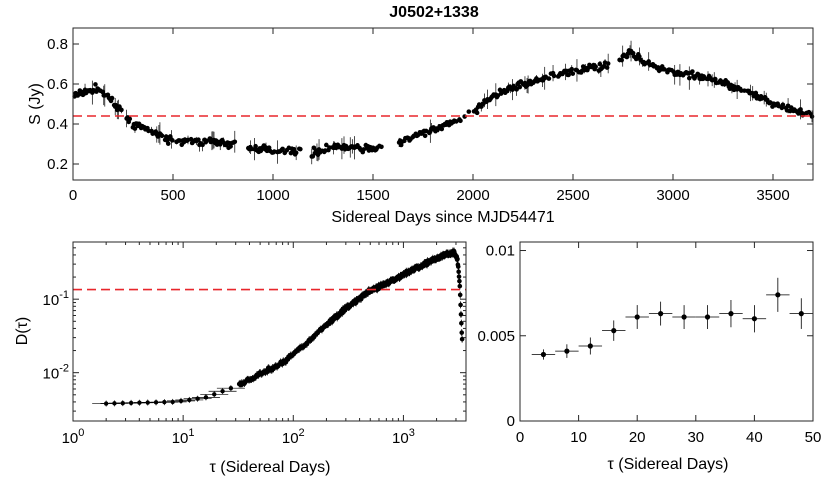 This screenshot has width=830, height=479. I want to click on structure-function-ytick-label: 10⁻¹, so click(56, 299).